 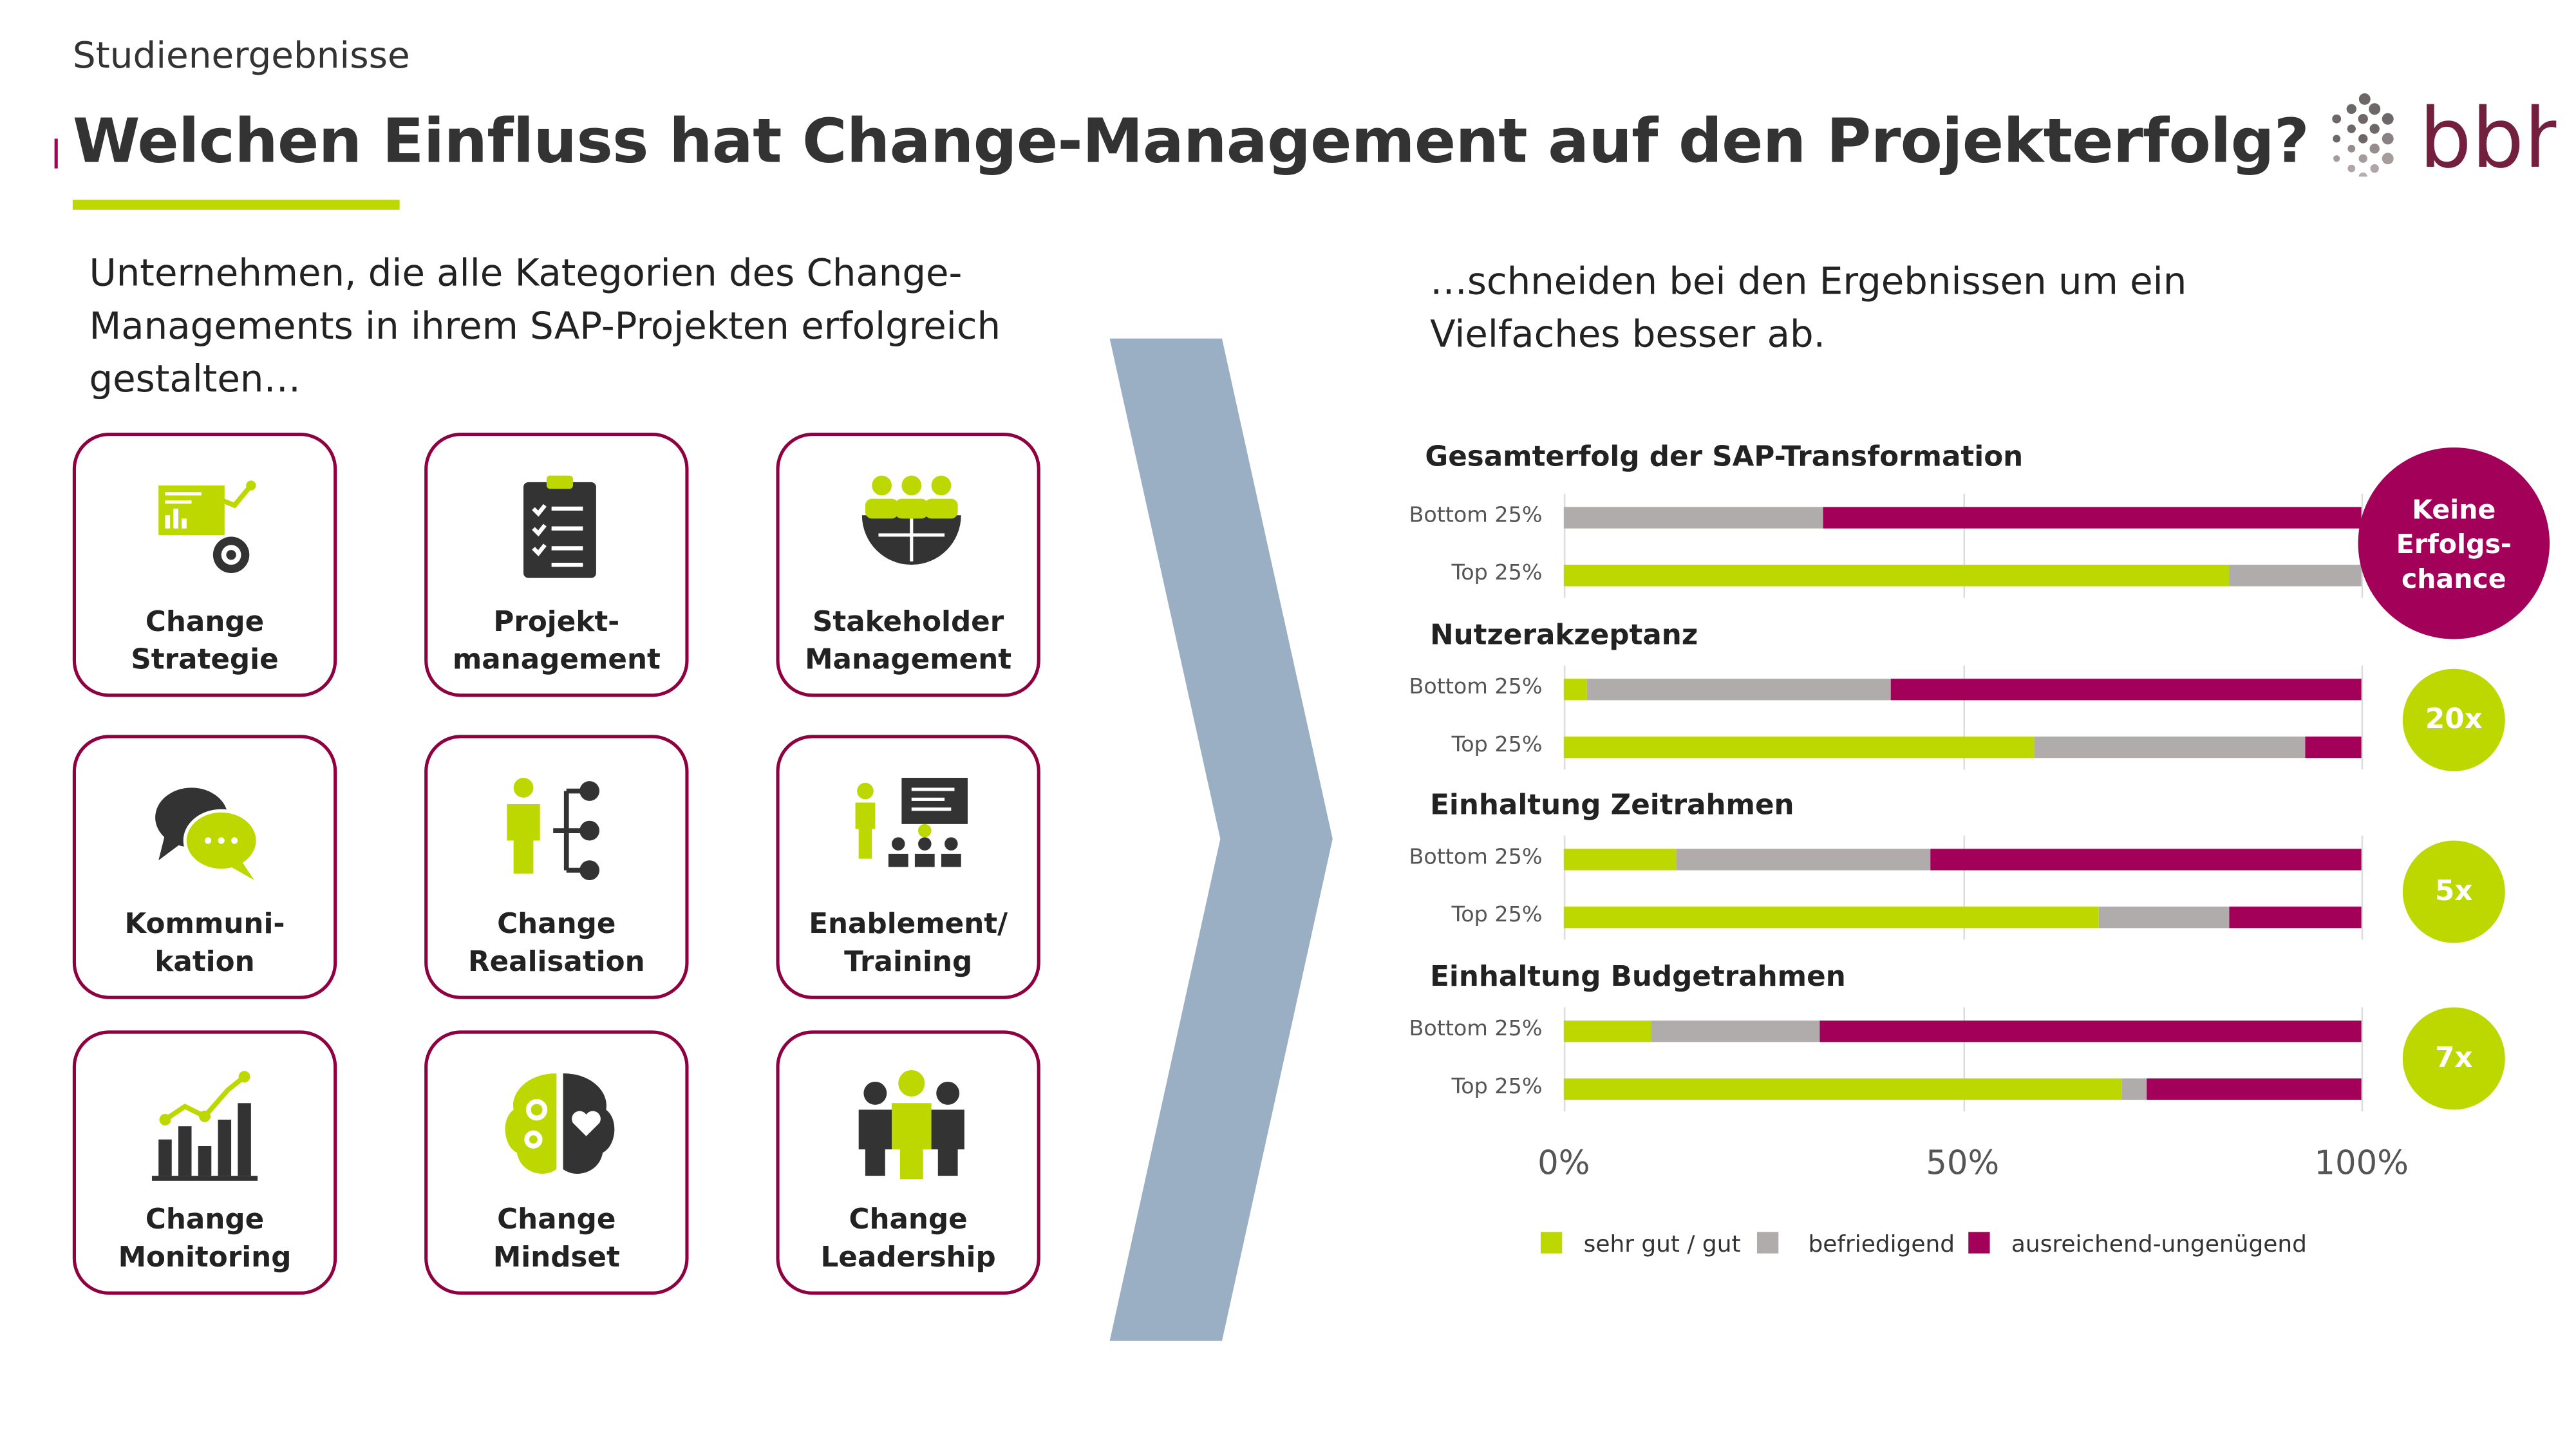 I want to click on card-label: Kommuni- kation, so click(x=204, y=944).